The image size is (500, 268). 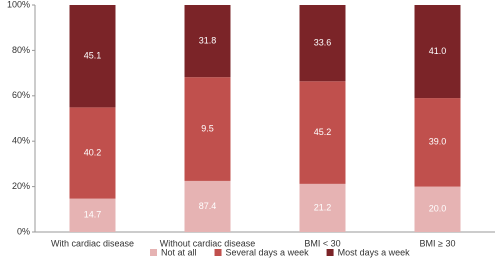 I want to click on value-label: 41.0, so click(x=438, y=51).